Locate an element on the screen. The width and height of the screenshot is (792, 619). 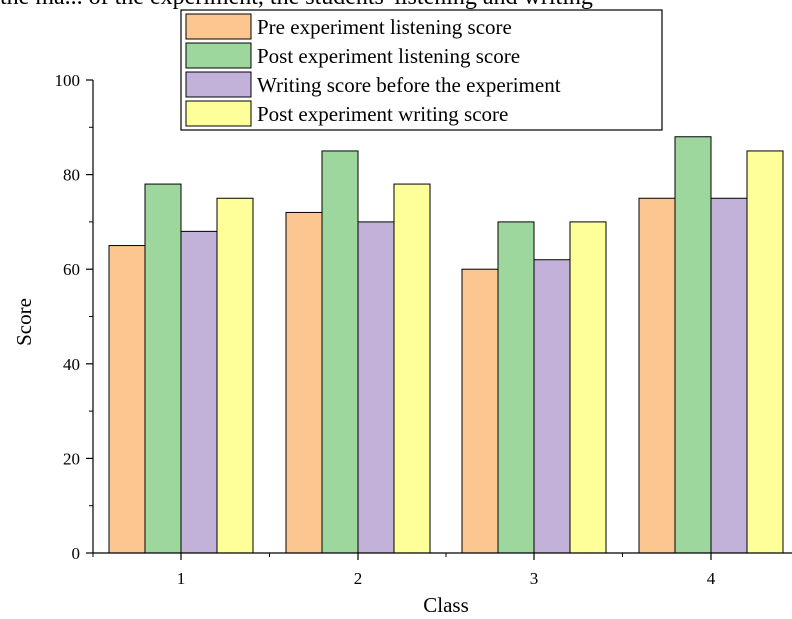
legend-label: Pre experiment listening score is located at coordinates (384, 27).